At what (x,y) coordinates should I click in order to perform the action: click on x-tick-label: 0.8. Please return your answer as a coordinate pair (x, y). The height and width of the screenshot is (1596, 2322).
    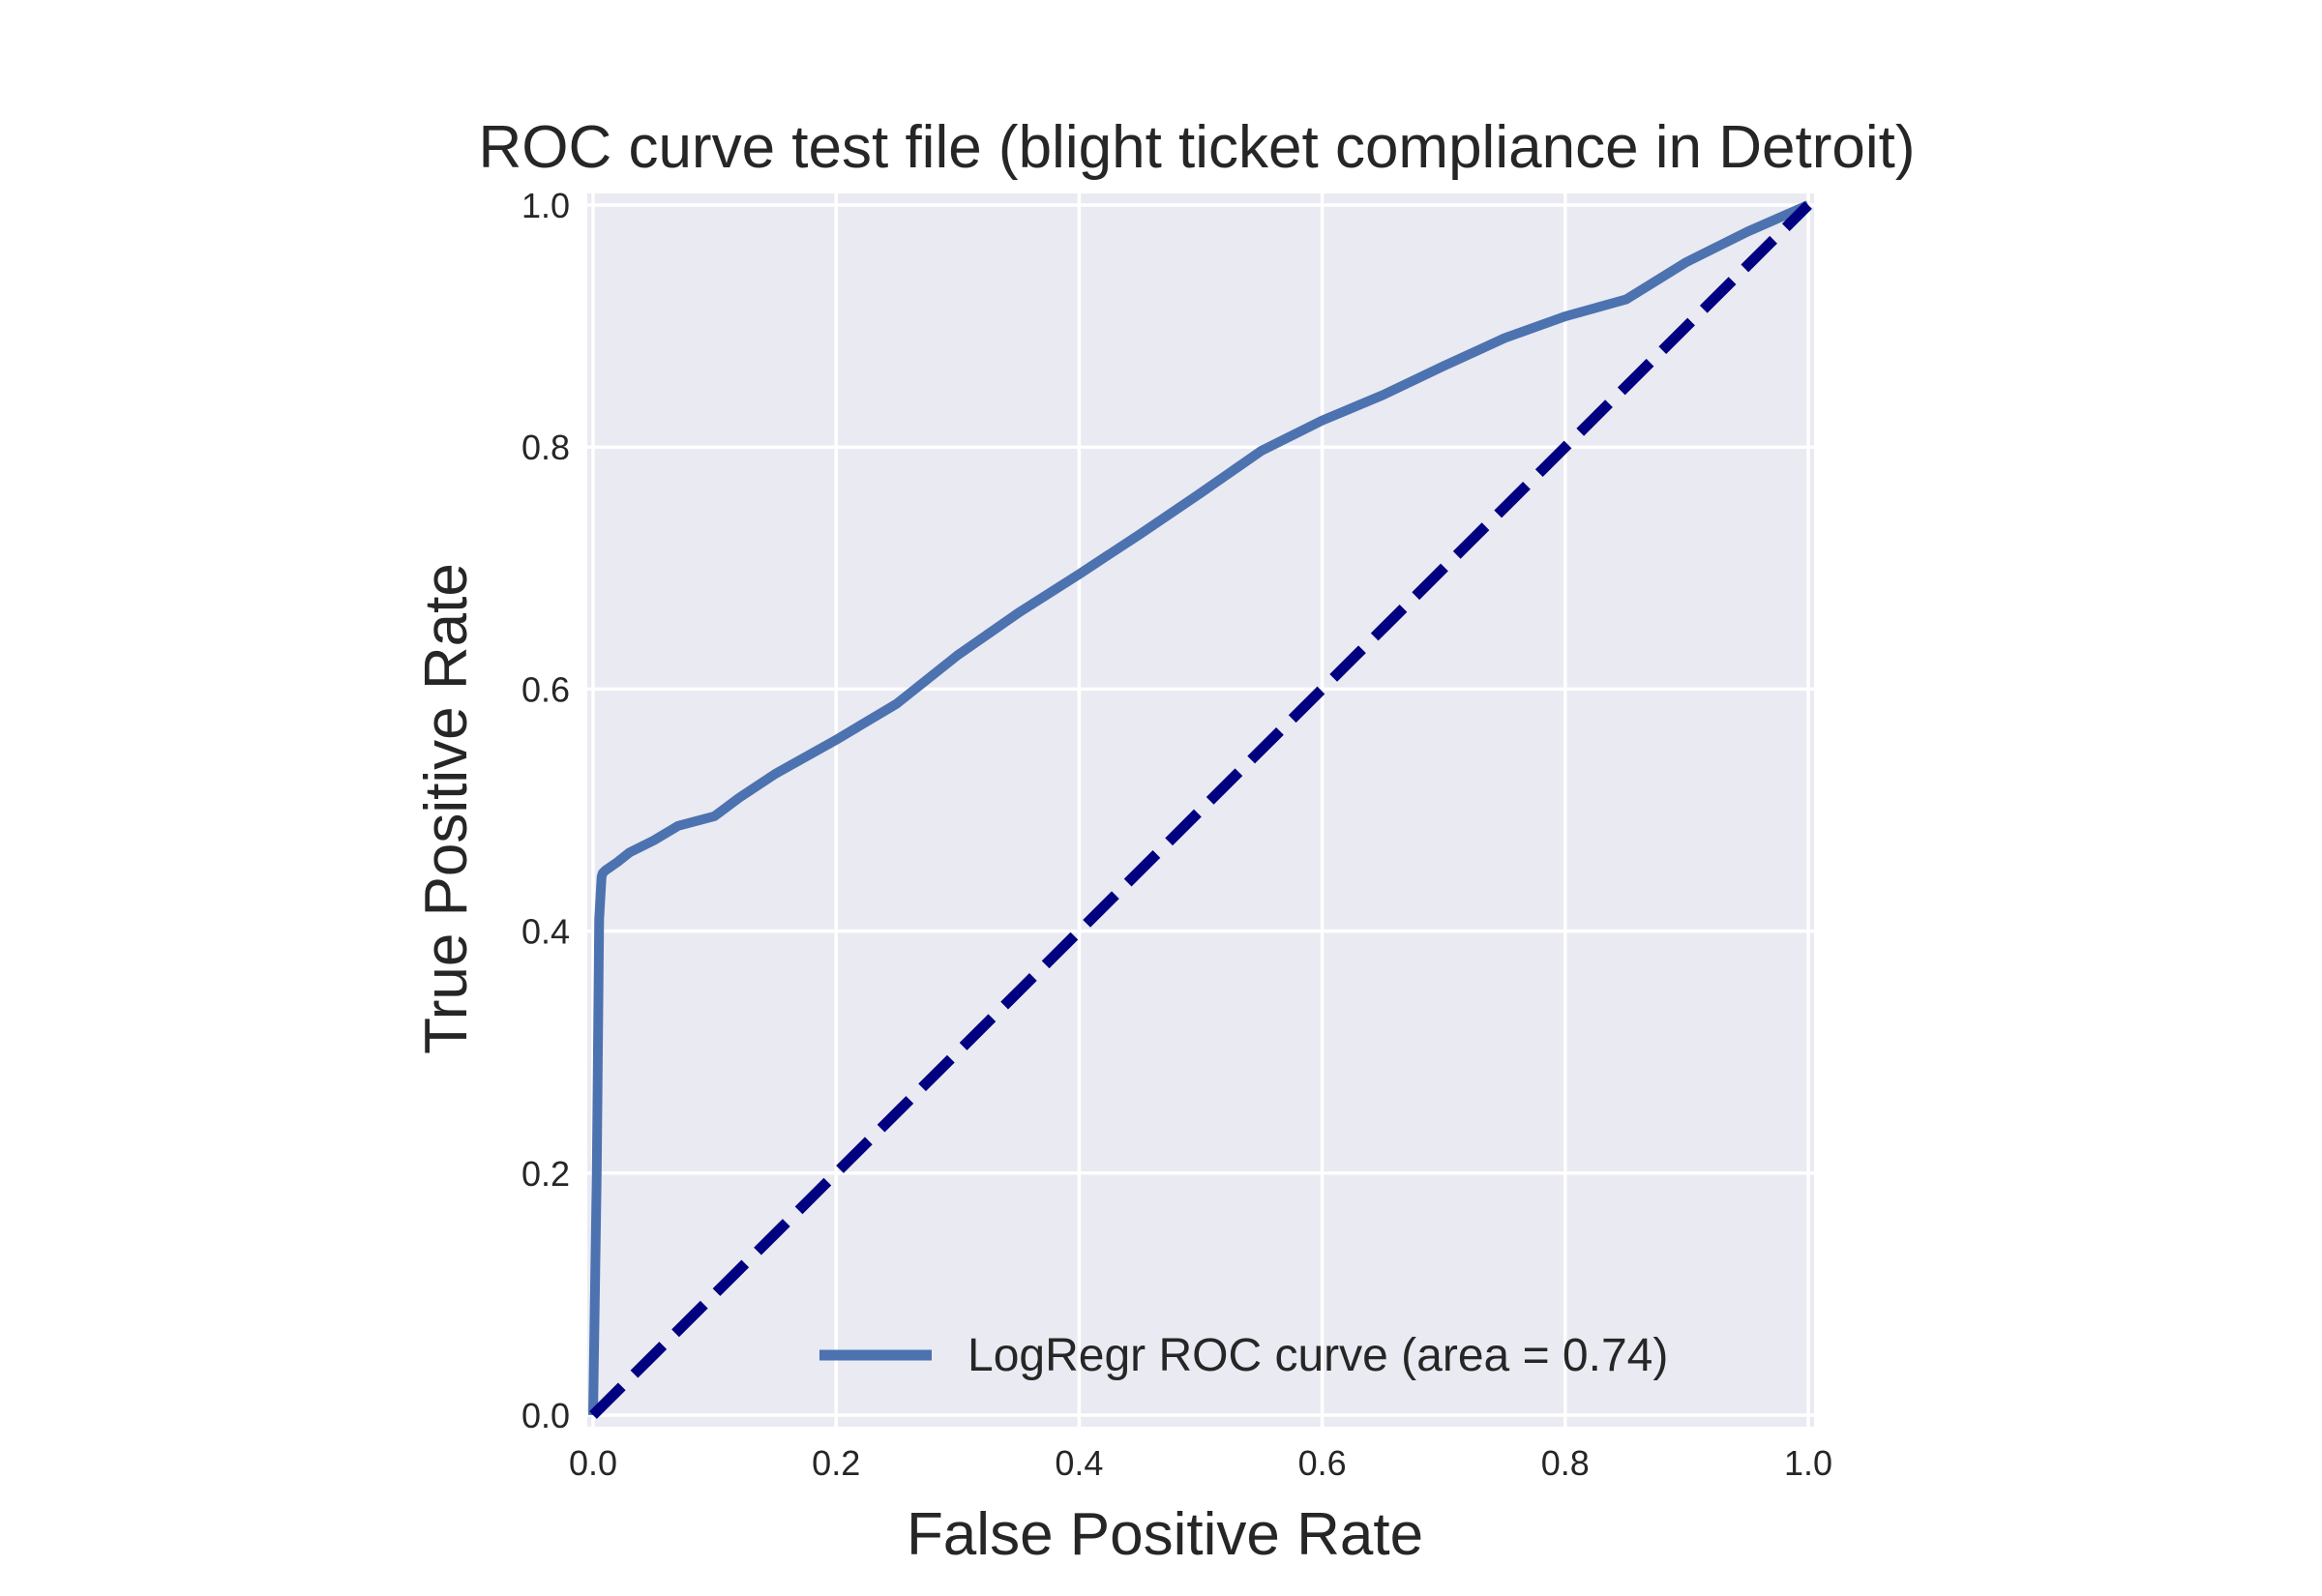
    Looking at the image, I should click on (1565, 1463).